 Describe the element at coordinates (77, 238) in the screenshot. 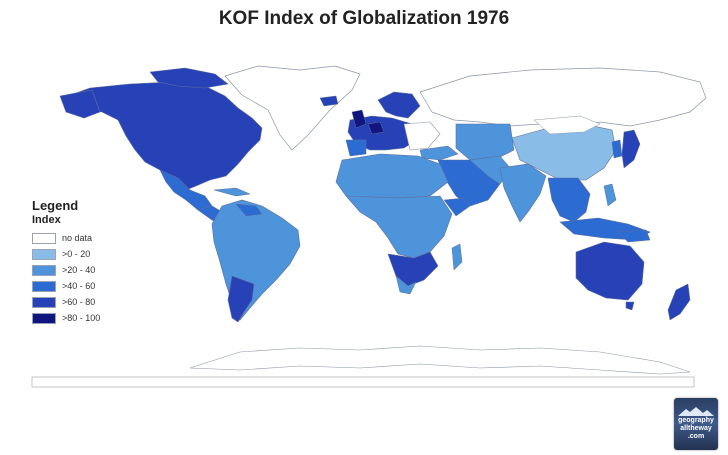

I see `legend-label: no data` at that location.